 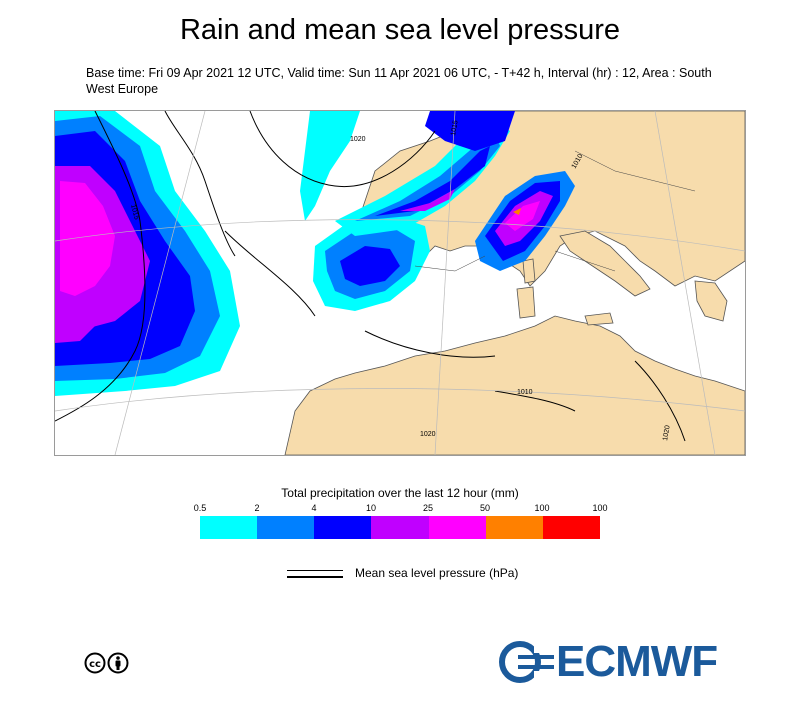 What do you see at coordinates (637, 661) in the screenshot?
I see `ecmwf-logo-text: ECMWF` at bounding box center [637, 661].